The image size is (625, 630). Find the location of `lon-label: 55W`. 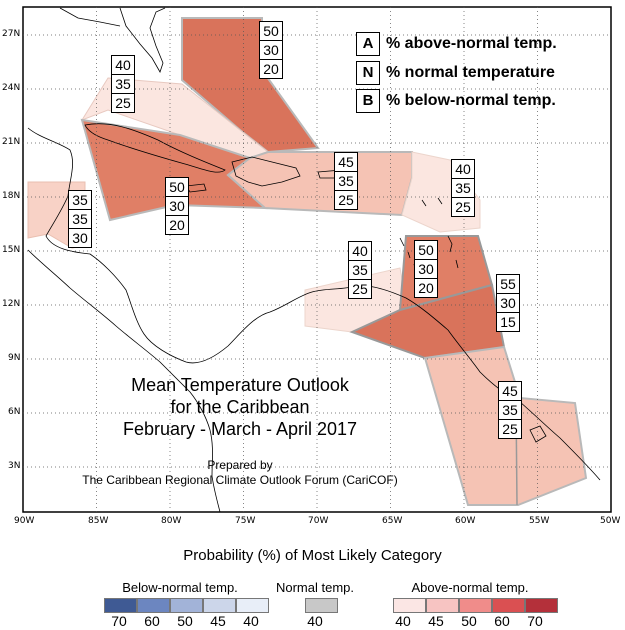

lon-label: 55W is located at coordinates (539, 521).